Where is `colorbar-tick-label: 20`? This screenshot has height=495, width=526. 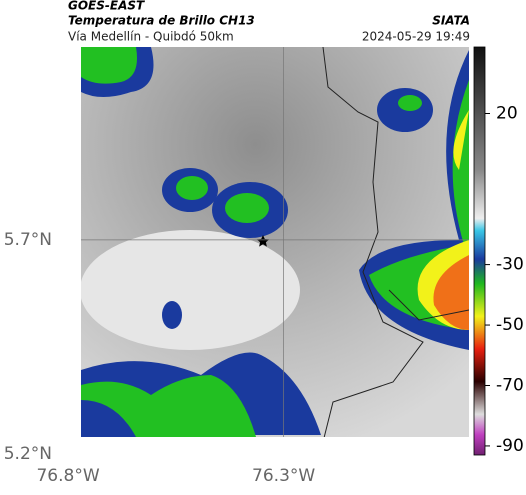
colorbar-tick-label: 20 is located at coordinates (507, 113).